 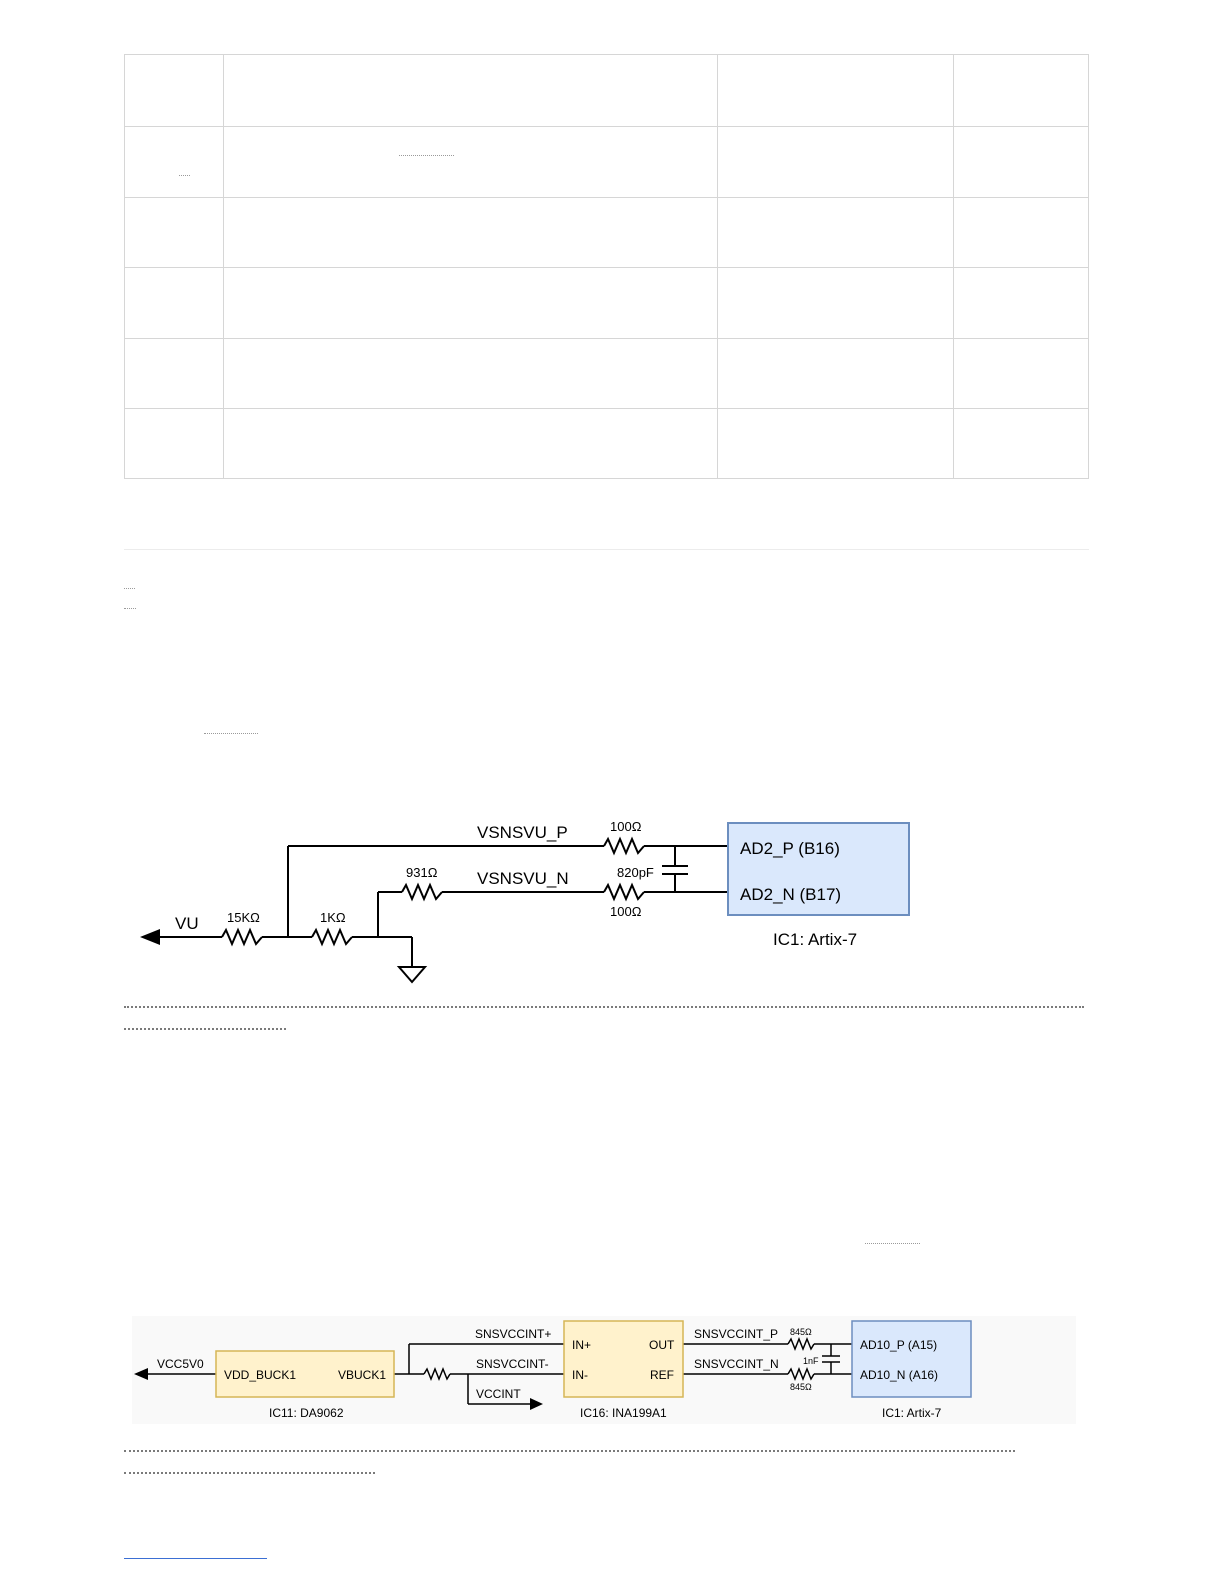 I want to click on pin-label: AD10_N (A16), so click(x=899, y=1375).